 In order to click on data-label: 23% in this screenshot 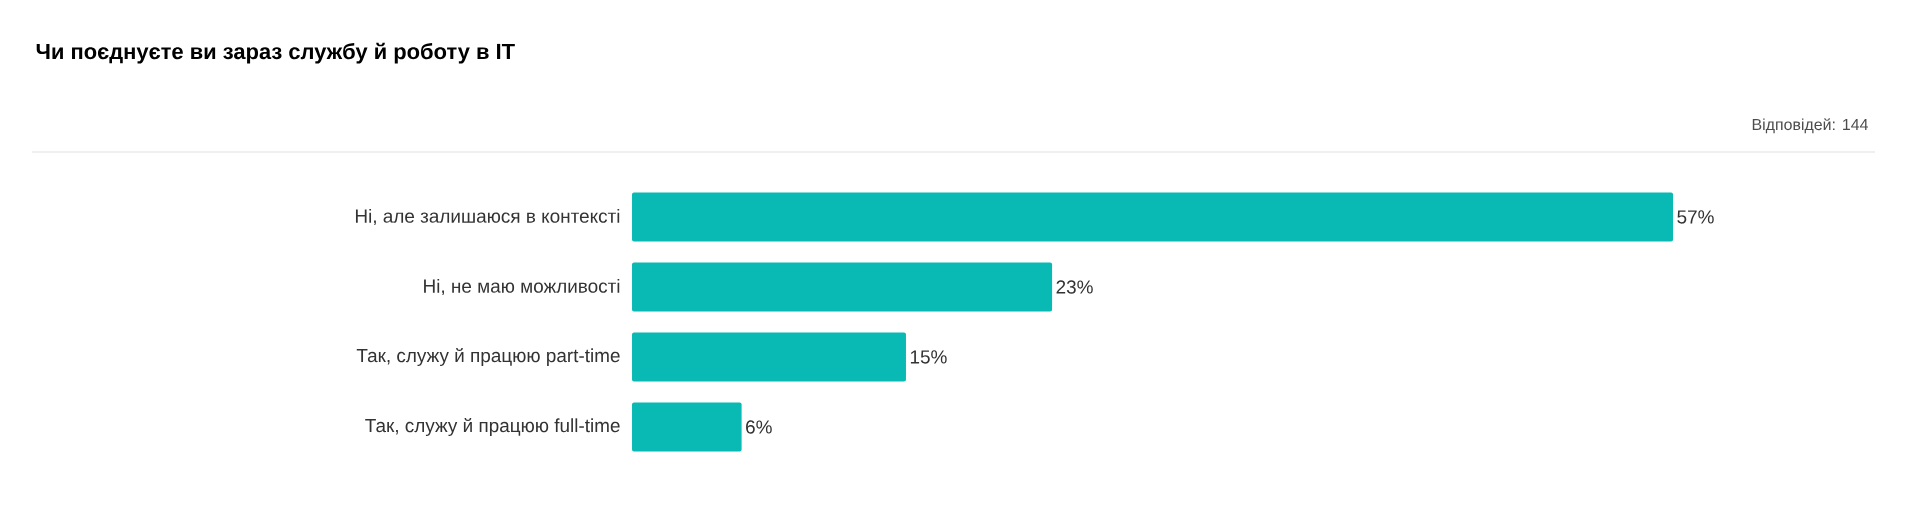, I will do `click(1074, 287)`.